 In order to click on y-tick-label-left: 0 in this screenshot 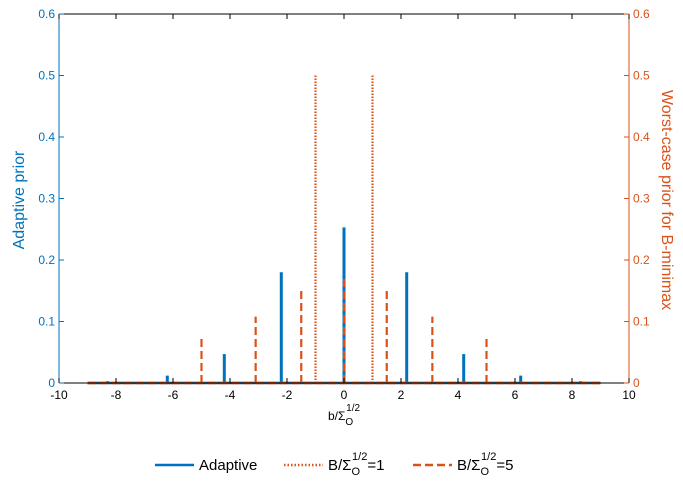, I will do `click(51, 383)`.